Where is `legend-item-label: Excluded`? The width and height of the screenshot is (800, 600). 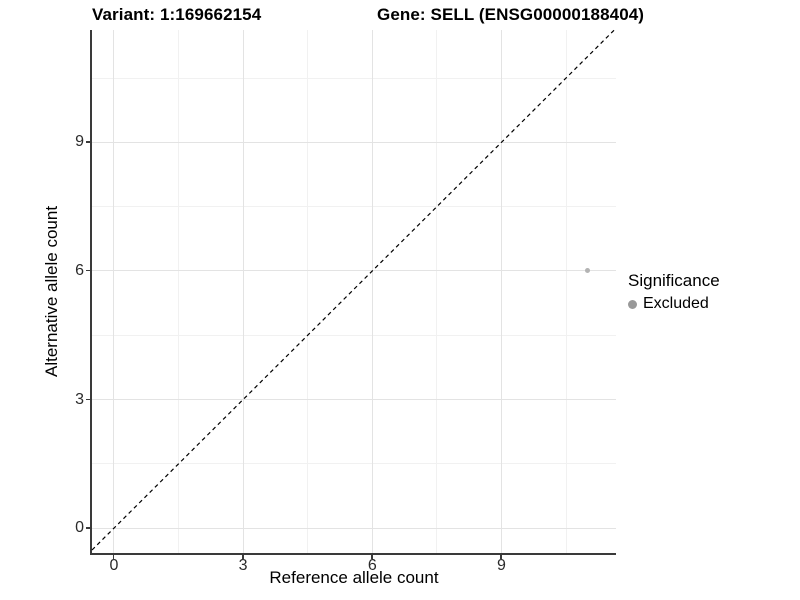 legend-item-label: Excluded is located at coordinates (676, 303).